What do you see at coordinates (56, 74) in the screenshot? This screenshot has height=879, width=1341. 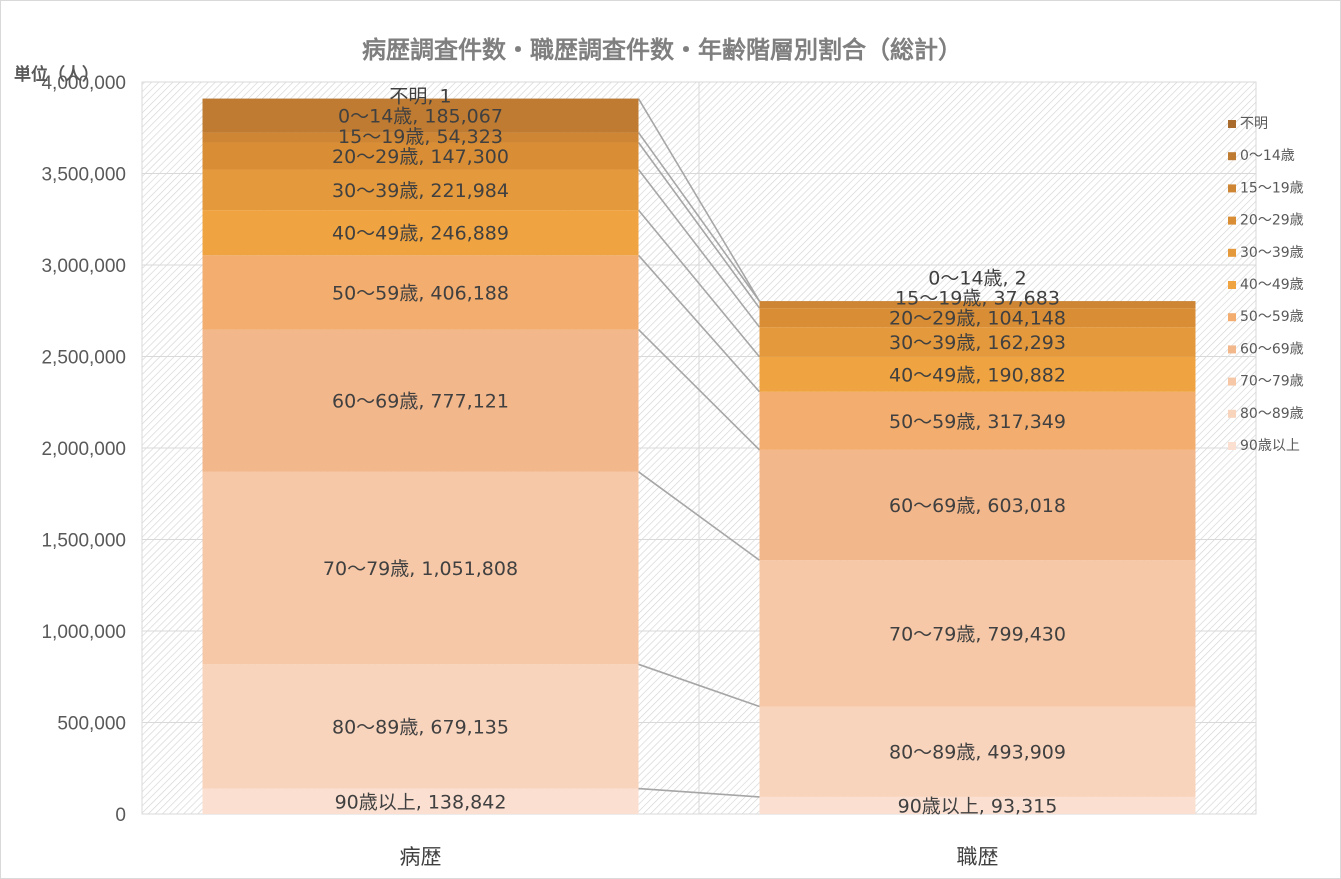 I see `unit-label: 単位（人）` at bounding box center [56, 74].